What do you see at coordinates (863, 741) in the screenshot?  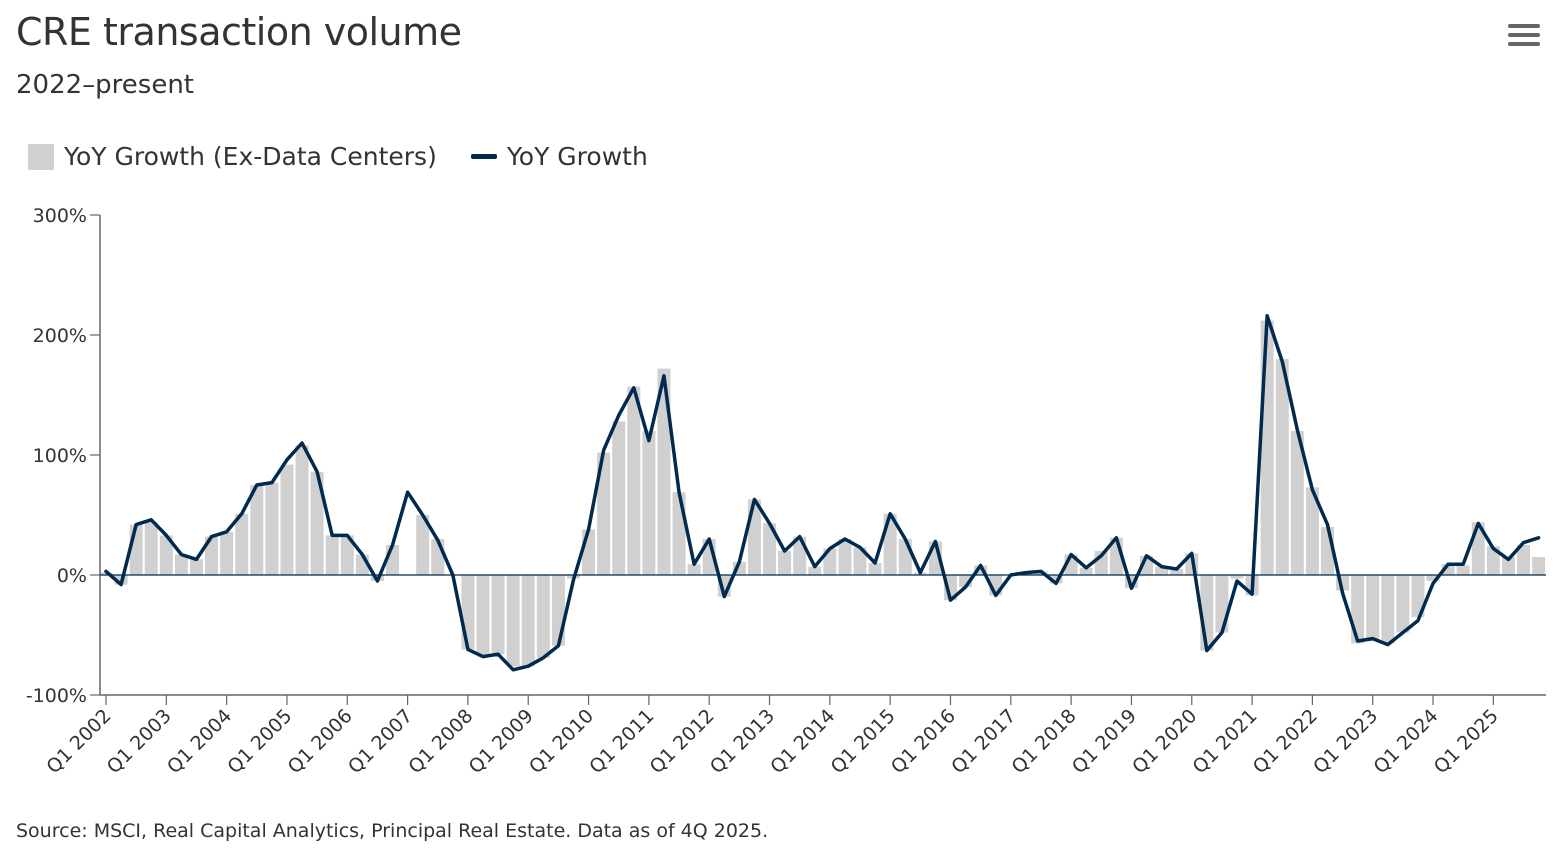 I see `x-tick-label: Q1 2015` at bounding box center [863, 741].